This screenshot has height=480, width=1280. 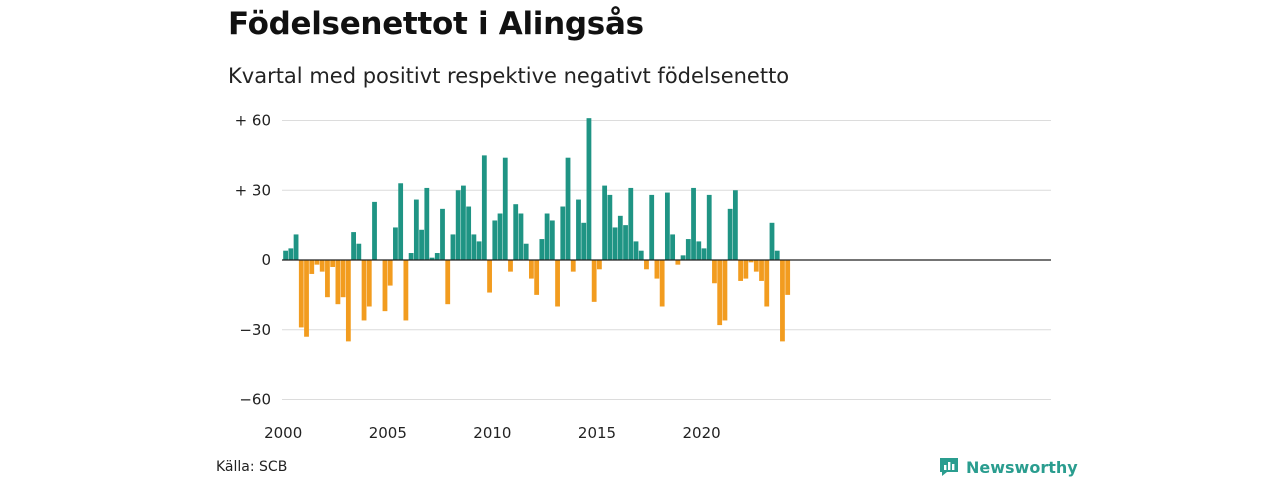 I want to click on x-tick-label: 2020, so click(x=702, y=433).